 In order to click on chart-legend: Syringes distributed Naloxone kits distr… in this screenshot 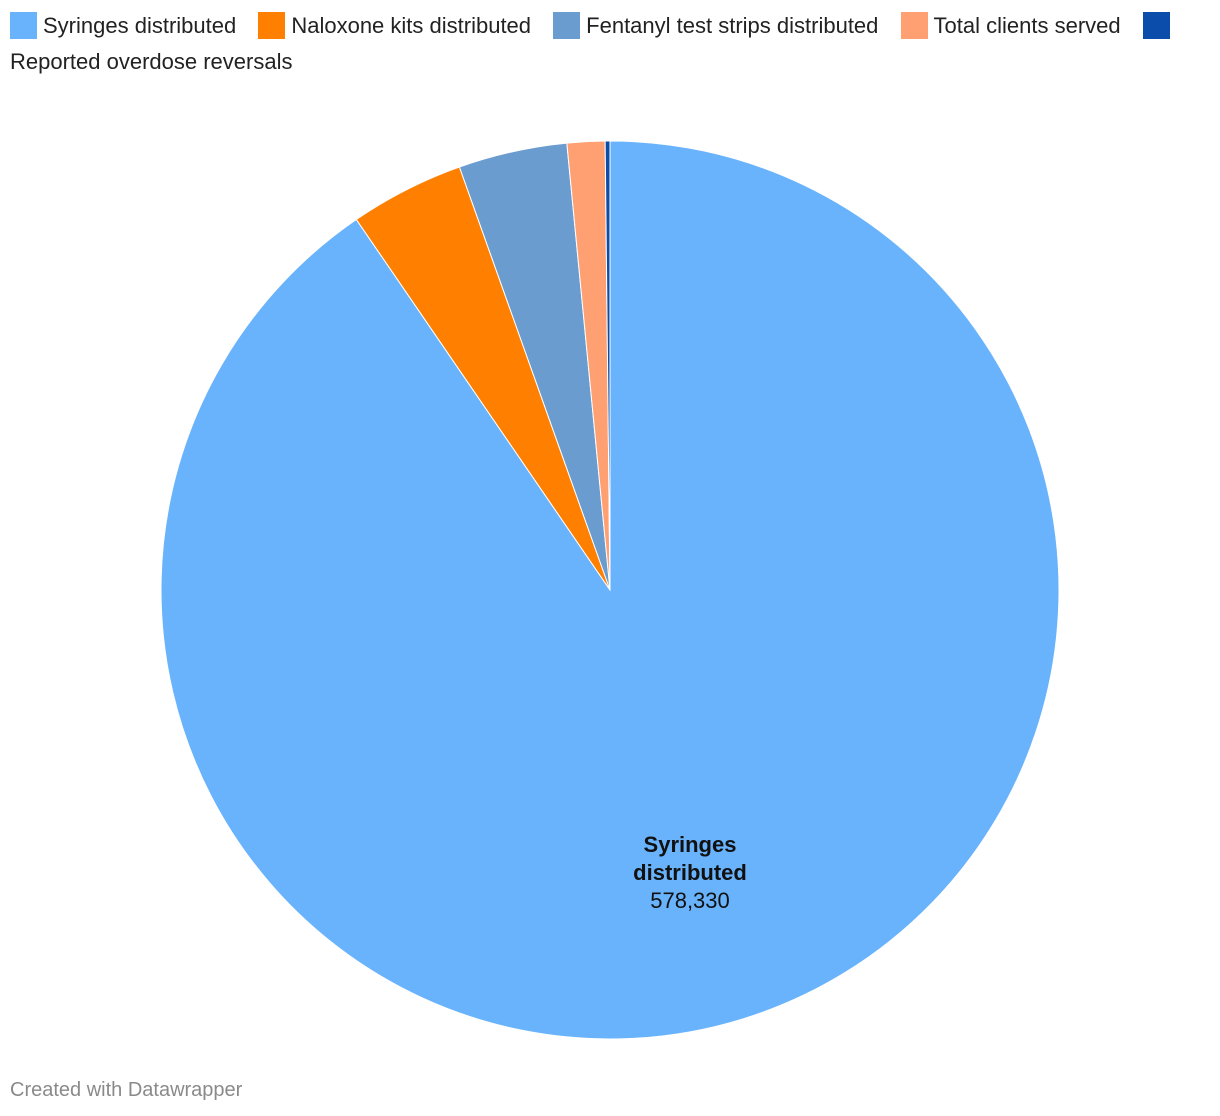, I will do `click(595, 44)`.